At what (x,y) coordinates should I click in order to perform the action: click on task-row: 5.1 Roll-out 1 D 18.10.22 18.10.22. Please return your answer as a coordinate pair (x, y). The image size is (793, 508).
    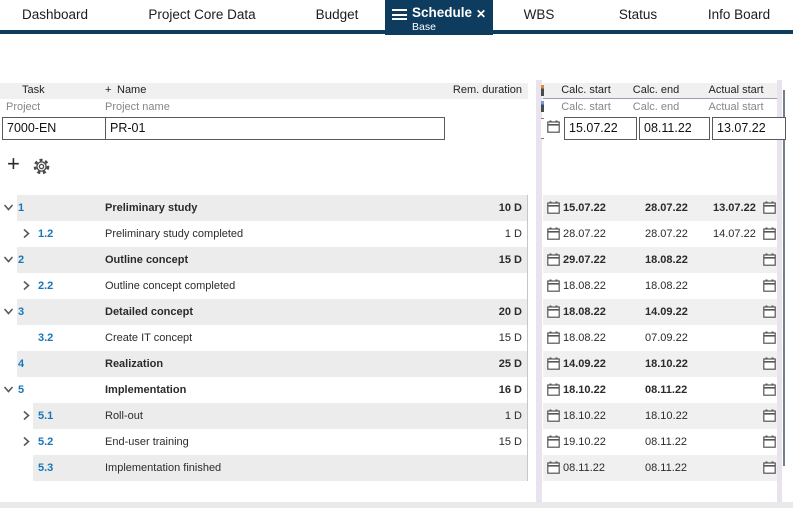
    Looking at the image, I should click on (396, 416).